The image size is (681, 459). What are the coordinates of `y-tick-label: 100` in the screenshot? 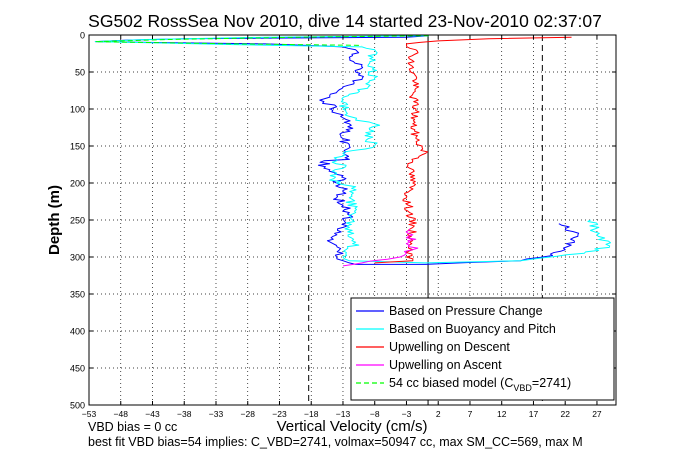 It's located at (77, 110).